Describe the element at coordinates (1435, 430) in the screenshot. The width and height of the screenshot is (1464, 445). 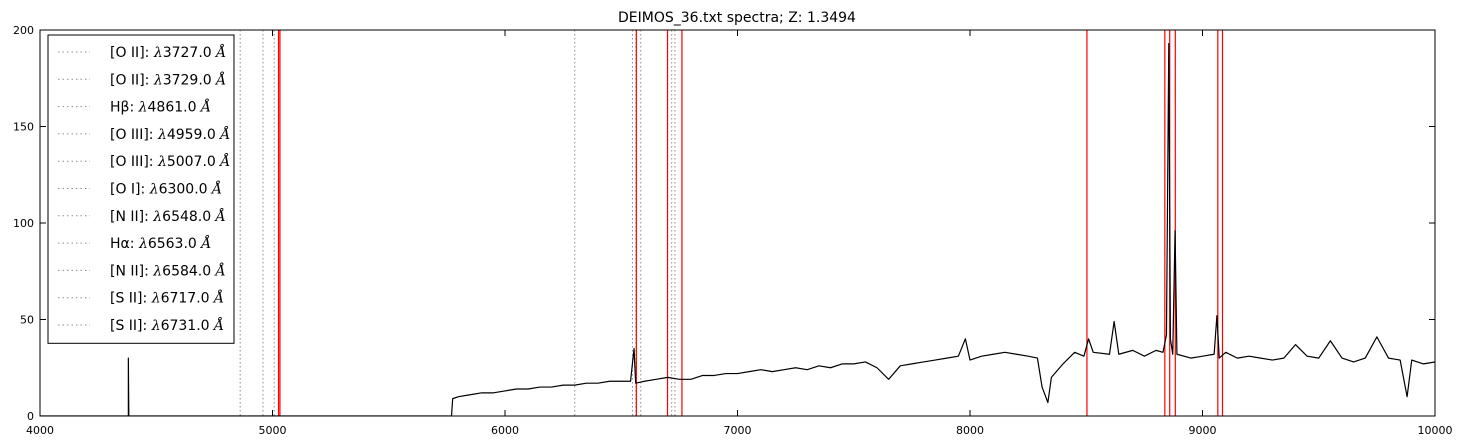
I see `x-tick-label-6: 10000` at that location.